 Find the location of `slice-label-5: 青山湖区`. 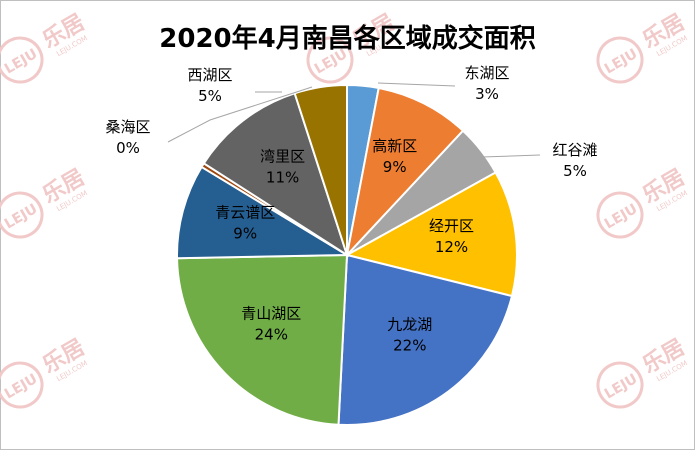

slice-label-5: 青山湖区 is located at coordinates (271, 313).